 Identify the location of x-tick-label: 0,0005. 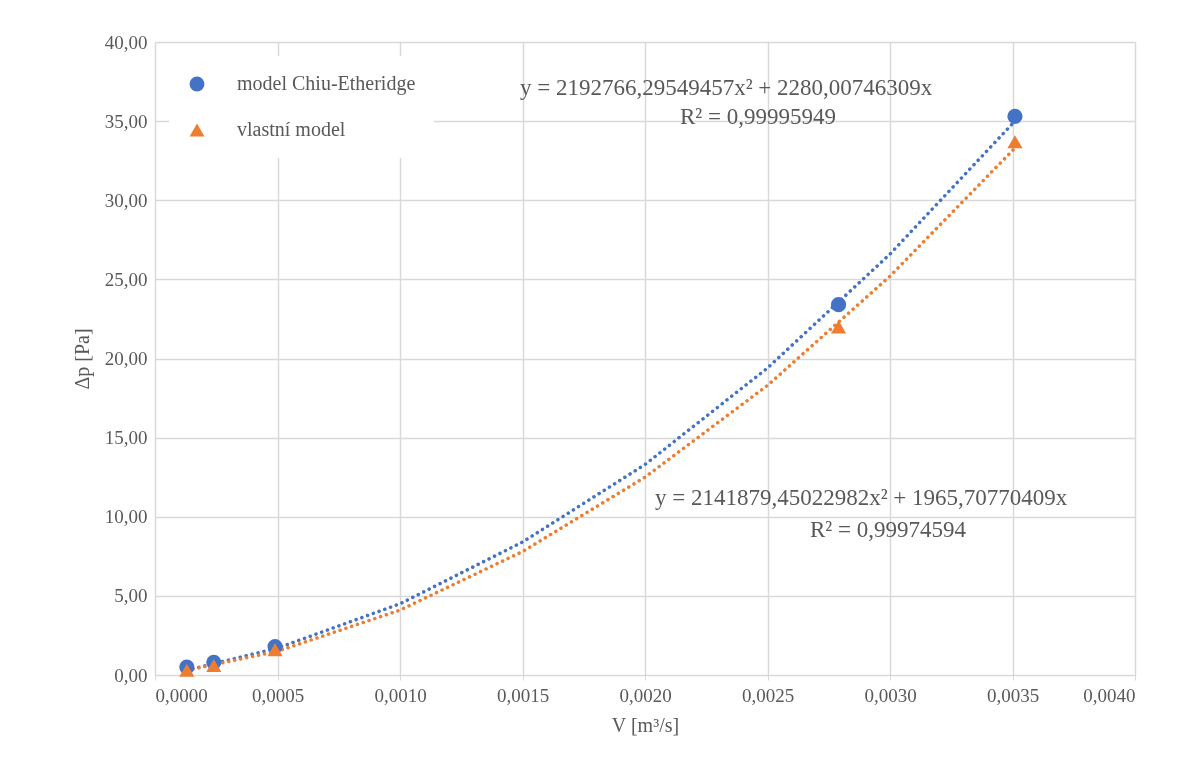
(278, 695).